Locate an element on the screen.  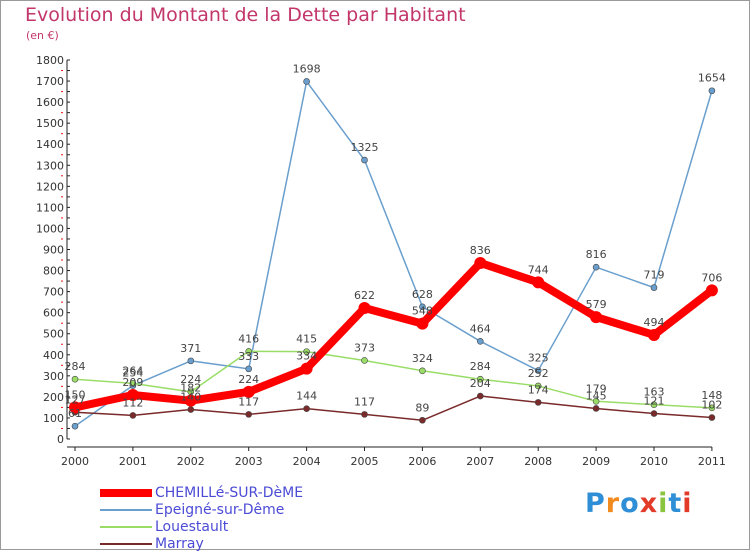
x-tick-label: 2001 is located at coordinates (133, 461).